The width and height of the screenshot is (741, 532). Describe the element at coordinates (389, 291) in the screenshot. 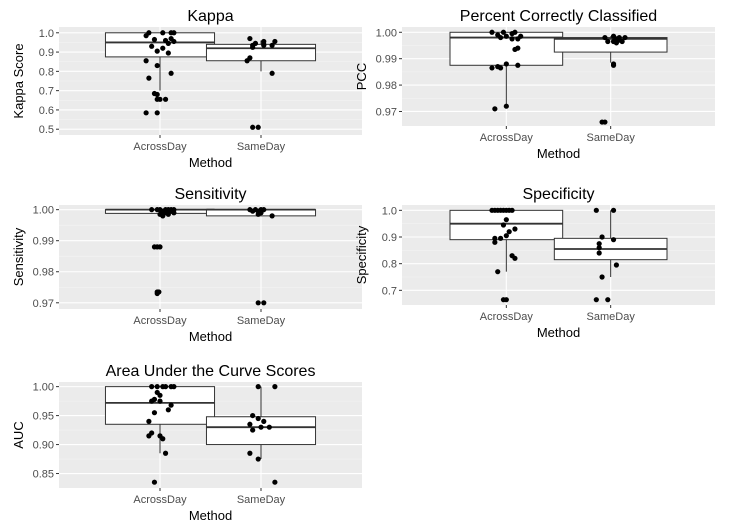

I see `y-tick-label: 0.7` at that location.